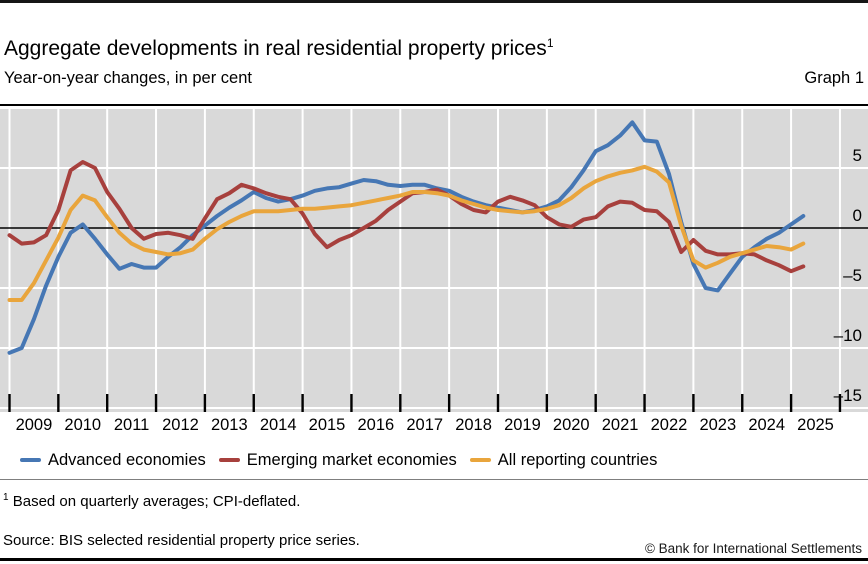 The image size is (868, 564). What do you see at coordinates (550, 43) in the screenshot?
I see `title-footnote-marker: 1` at bounding box center [550, 43].